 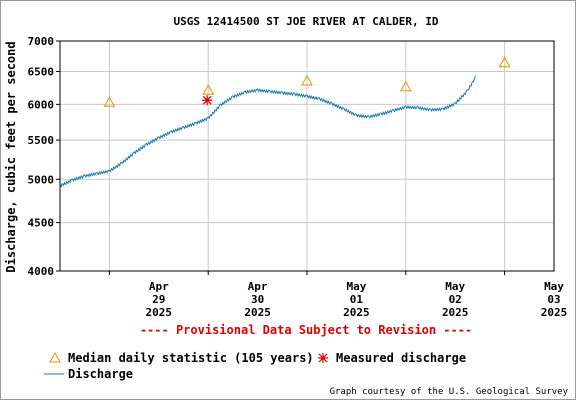 What do you see at coordinates (41, 271) in the screenshot?
I see `y-tick-label: 4000` at bounding box center [41, 271].